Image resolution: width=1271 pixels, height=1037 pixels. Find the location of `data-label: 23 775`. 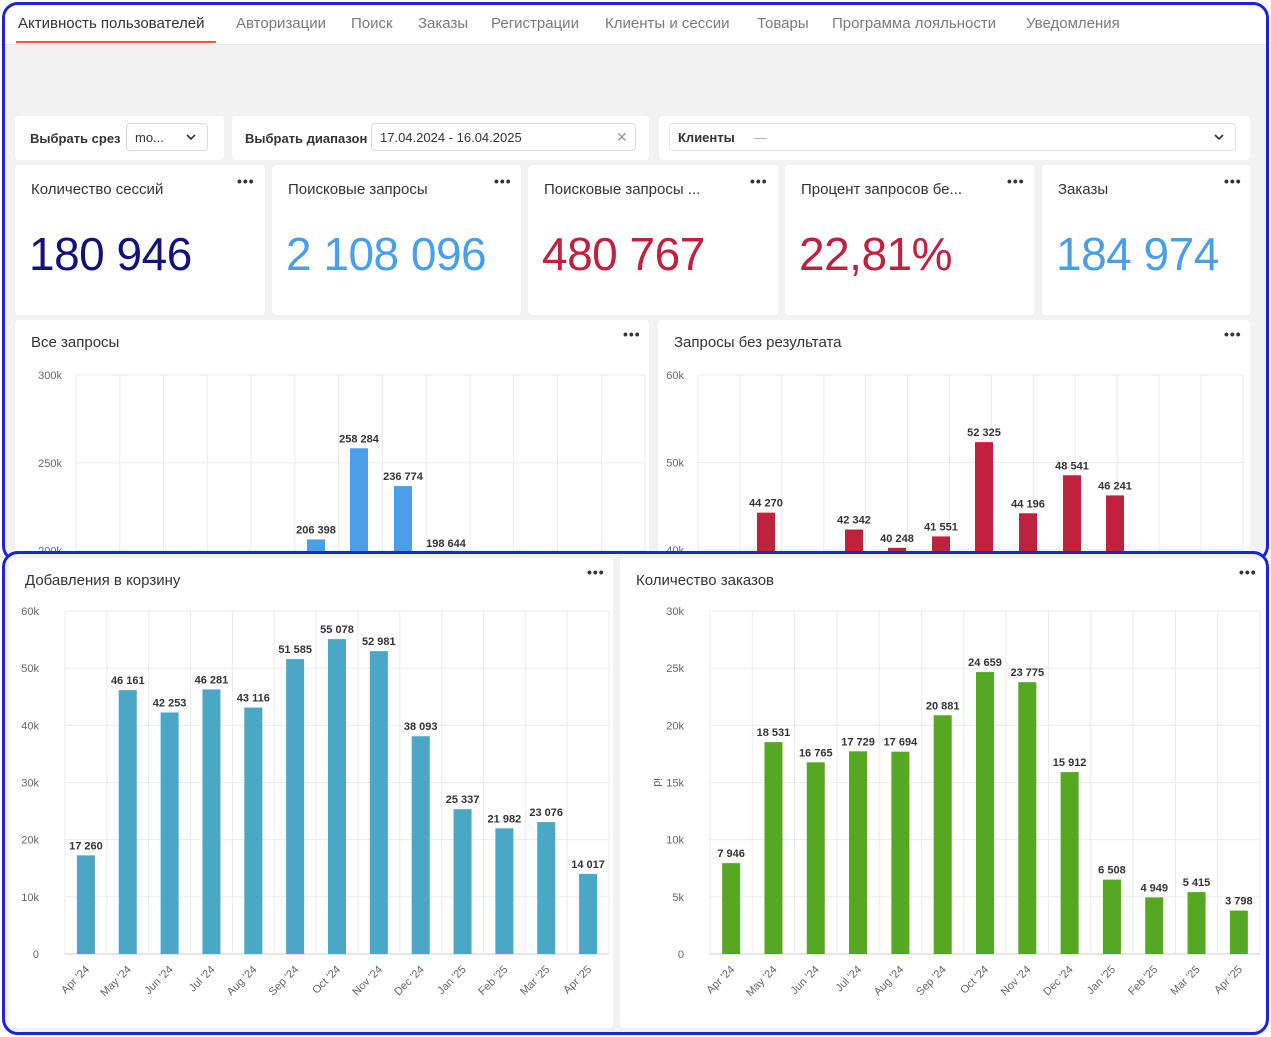

data-label: 23 775 is located at coordinates (1027, 673).